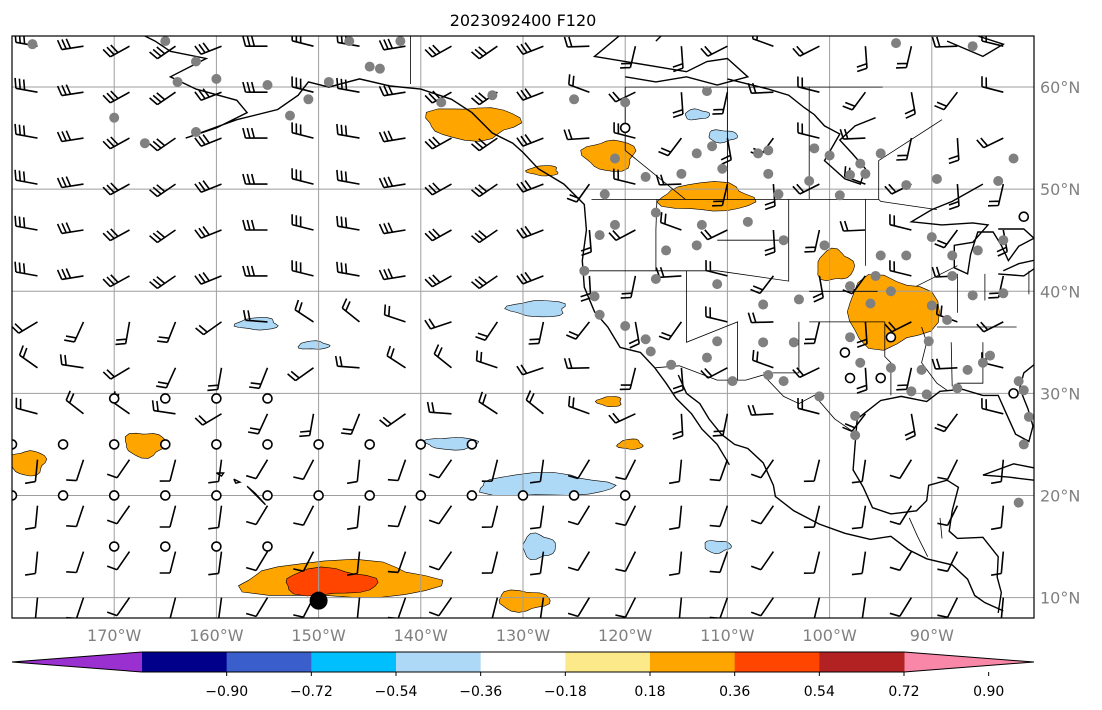 The image size is (1102, 710). What do you see at coordinates (565, 692) in the screenshot?
I see `colorbar-tick-label: −0.18` at bounding box center [565, 692].